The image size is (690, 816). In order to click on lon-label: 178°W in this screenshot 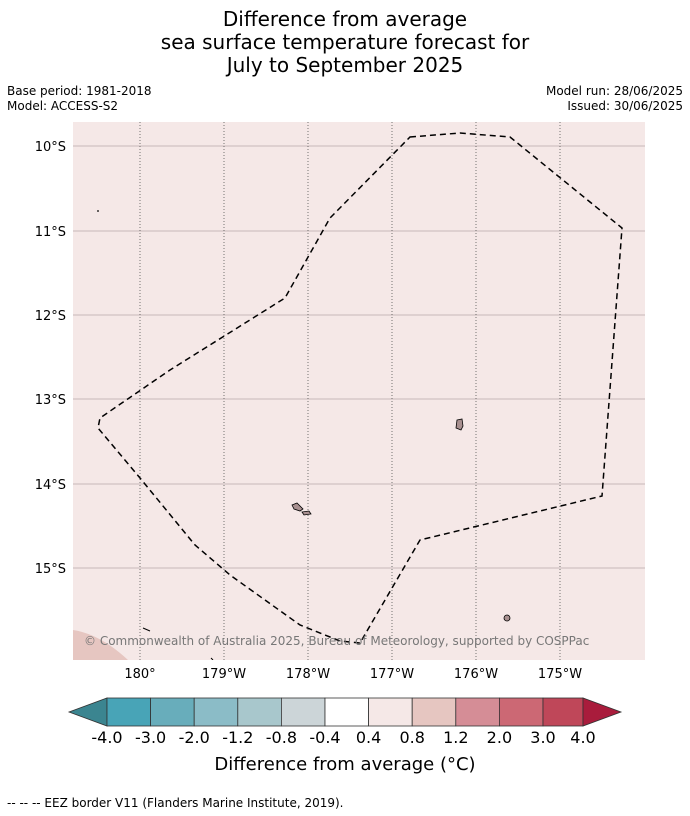, I will do `click(308, 674)`.